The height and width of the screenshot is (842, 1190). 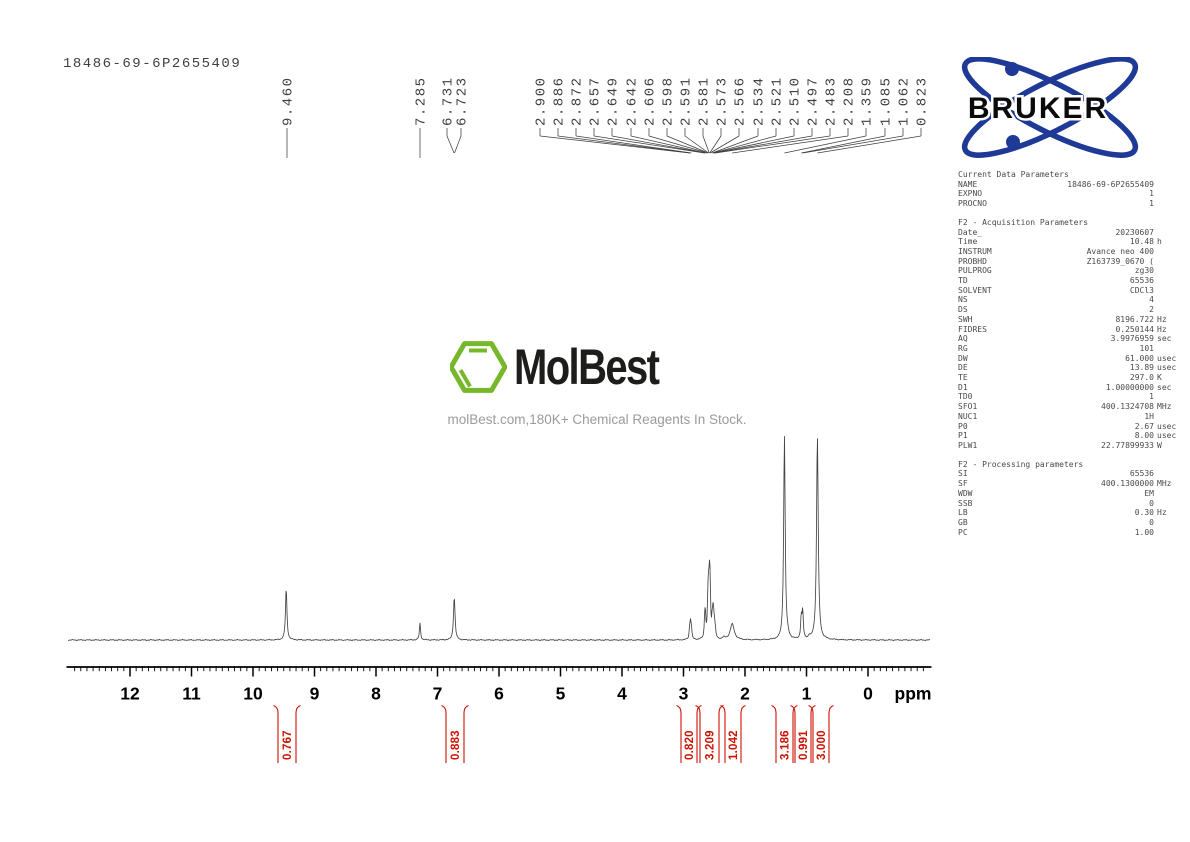 What do you see at coordinates (963, 348) in the screenshot?
I see `param-name: RG` at bounding box center [963, 348].